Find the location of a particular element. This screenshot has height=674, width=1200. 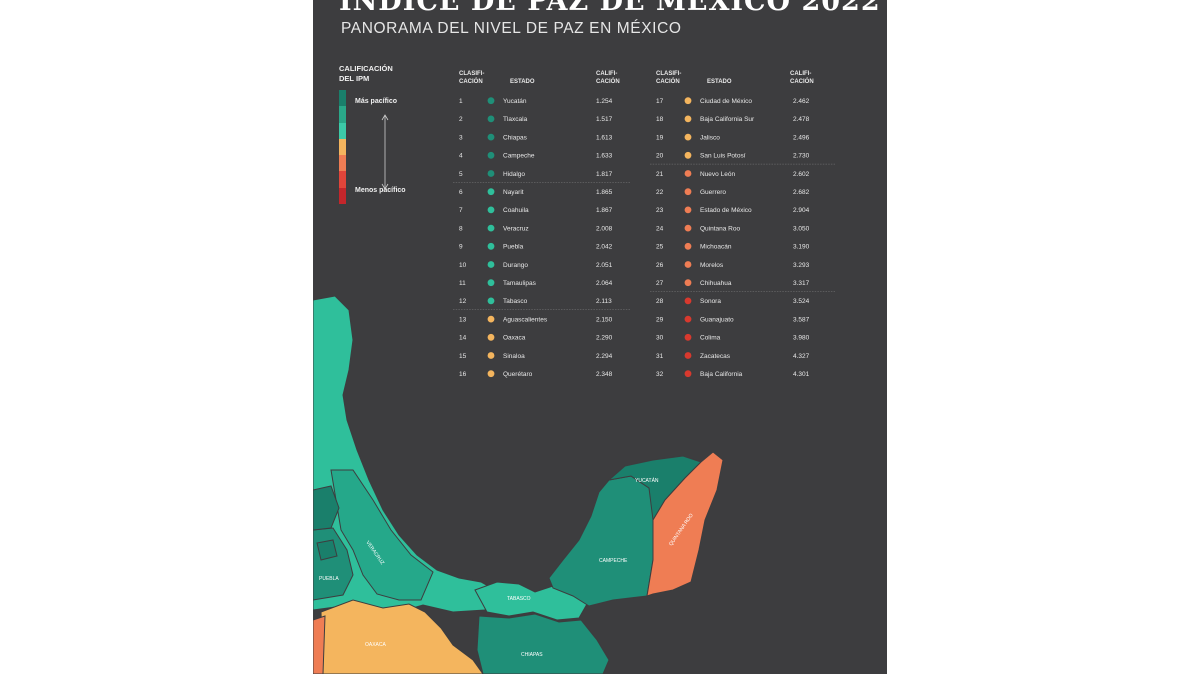

header-rank-left-line1: CLASIFI- is located at coordinates (471, 74).